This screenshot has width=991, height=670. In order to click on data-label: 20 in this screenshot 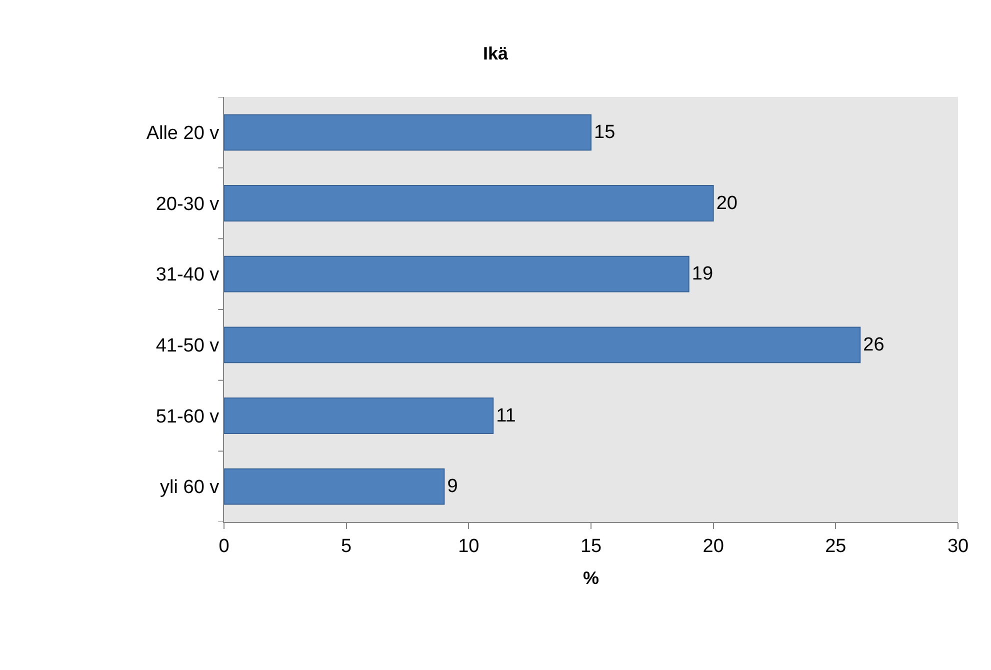, I will do `click(727, 203)`.